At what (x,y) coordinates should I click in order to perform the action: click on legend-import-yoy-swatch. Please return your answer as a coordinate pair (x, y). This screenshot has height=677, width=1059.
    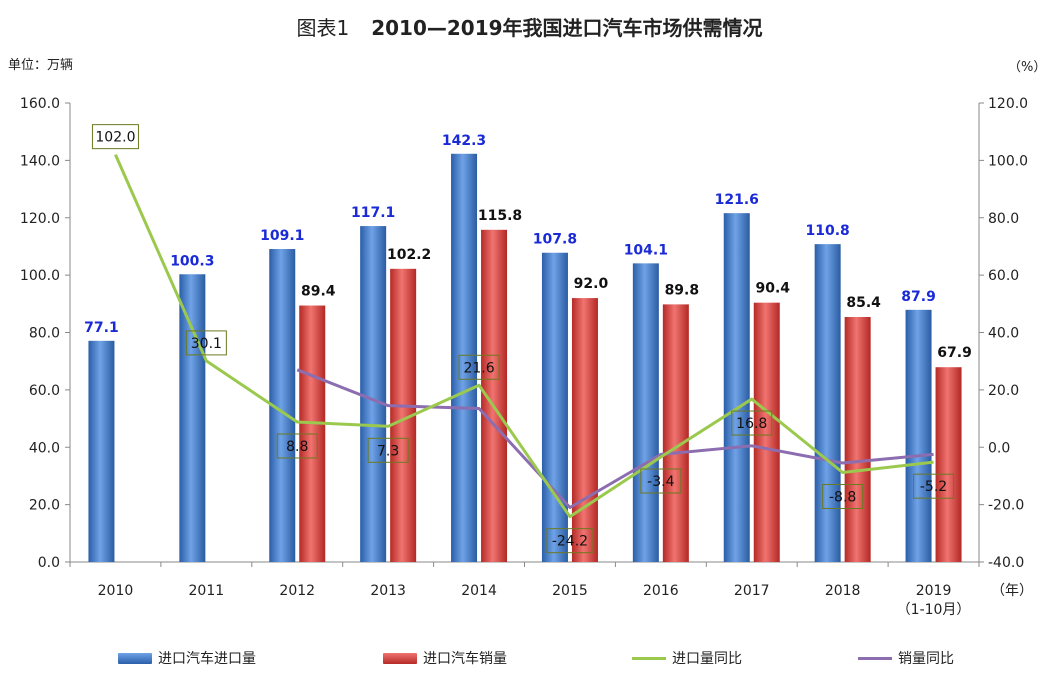
    Looking at the image, I should click on (649, 658).